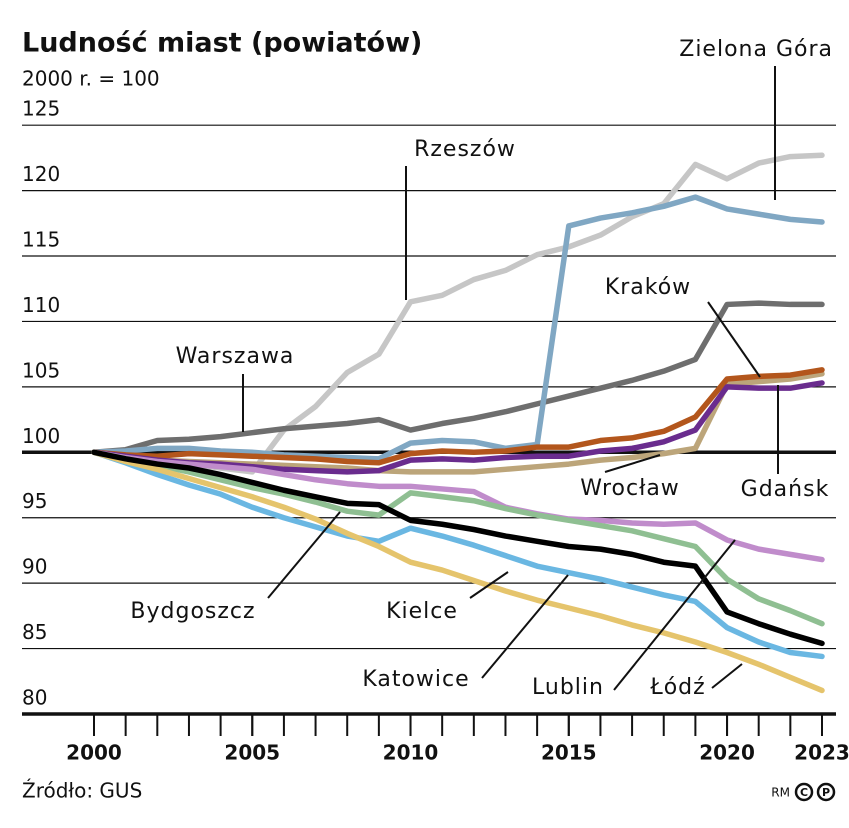 The height and width of the screenshot is (828, 849). I want to click on y-tick-label: 85, so click(34, 632).